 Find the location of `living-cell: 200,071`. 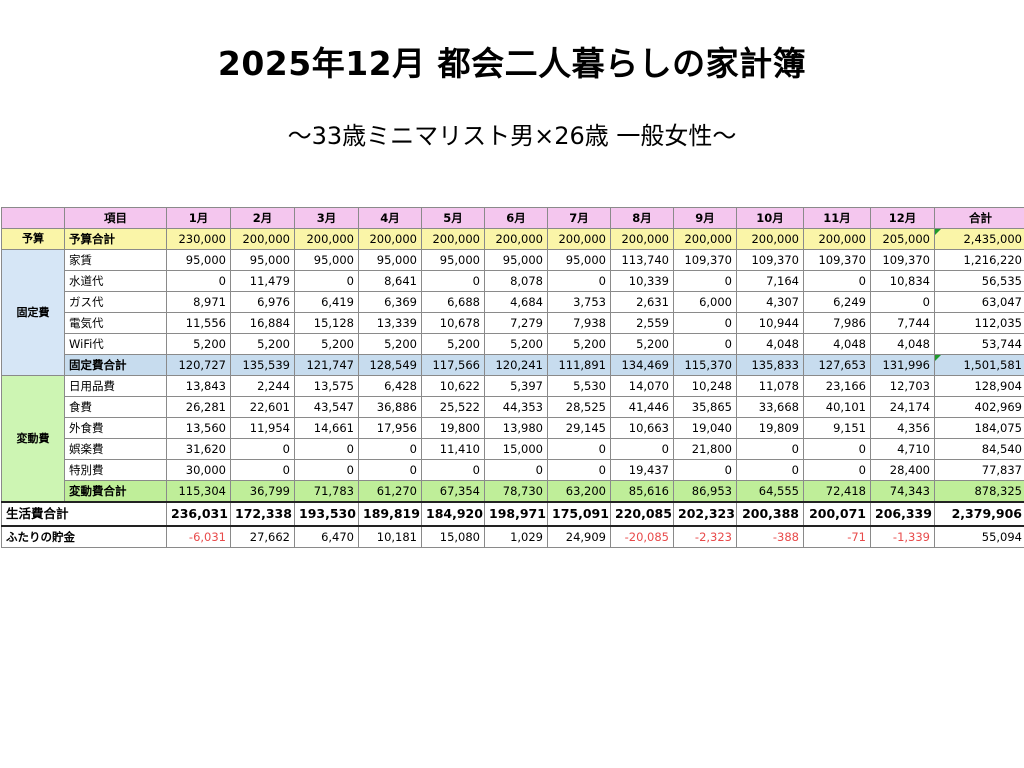

living-cell: 200,071 is located at coordinates (837, 514).